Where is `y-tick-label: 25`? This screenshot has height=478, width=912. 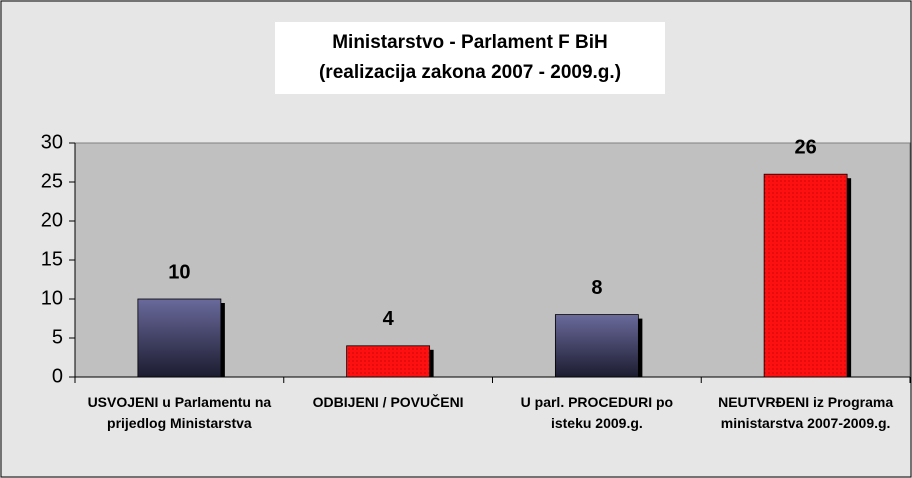
y-tick-label: 25 is located at coordinates (52, 181).